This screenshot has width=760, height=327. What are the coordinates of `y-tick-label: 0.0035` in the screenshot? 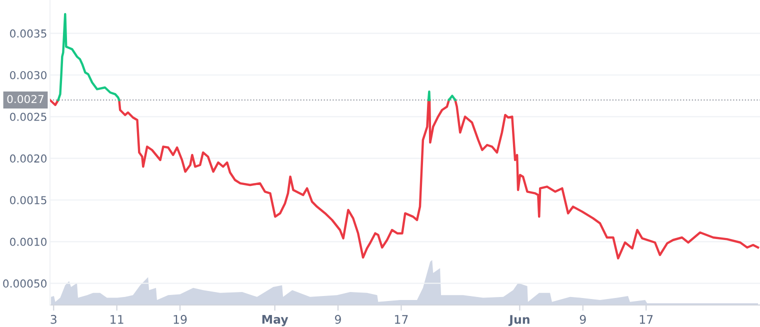 It's located at (28, 33).